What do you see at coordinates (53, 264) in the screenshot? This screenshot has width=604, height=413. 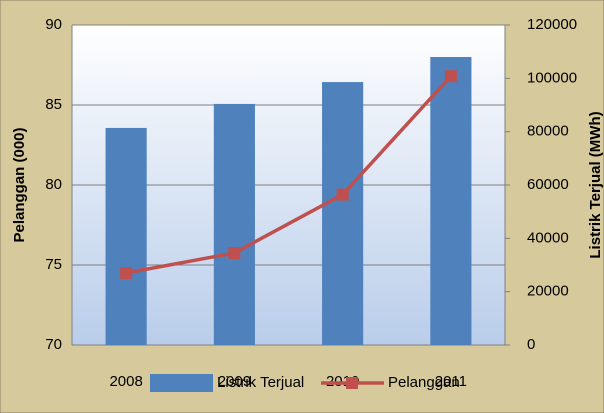 I see `y-tick-label: 75` at bounding box center [53, 264].